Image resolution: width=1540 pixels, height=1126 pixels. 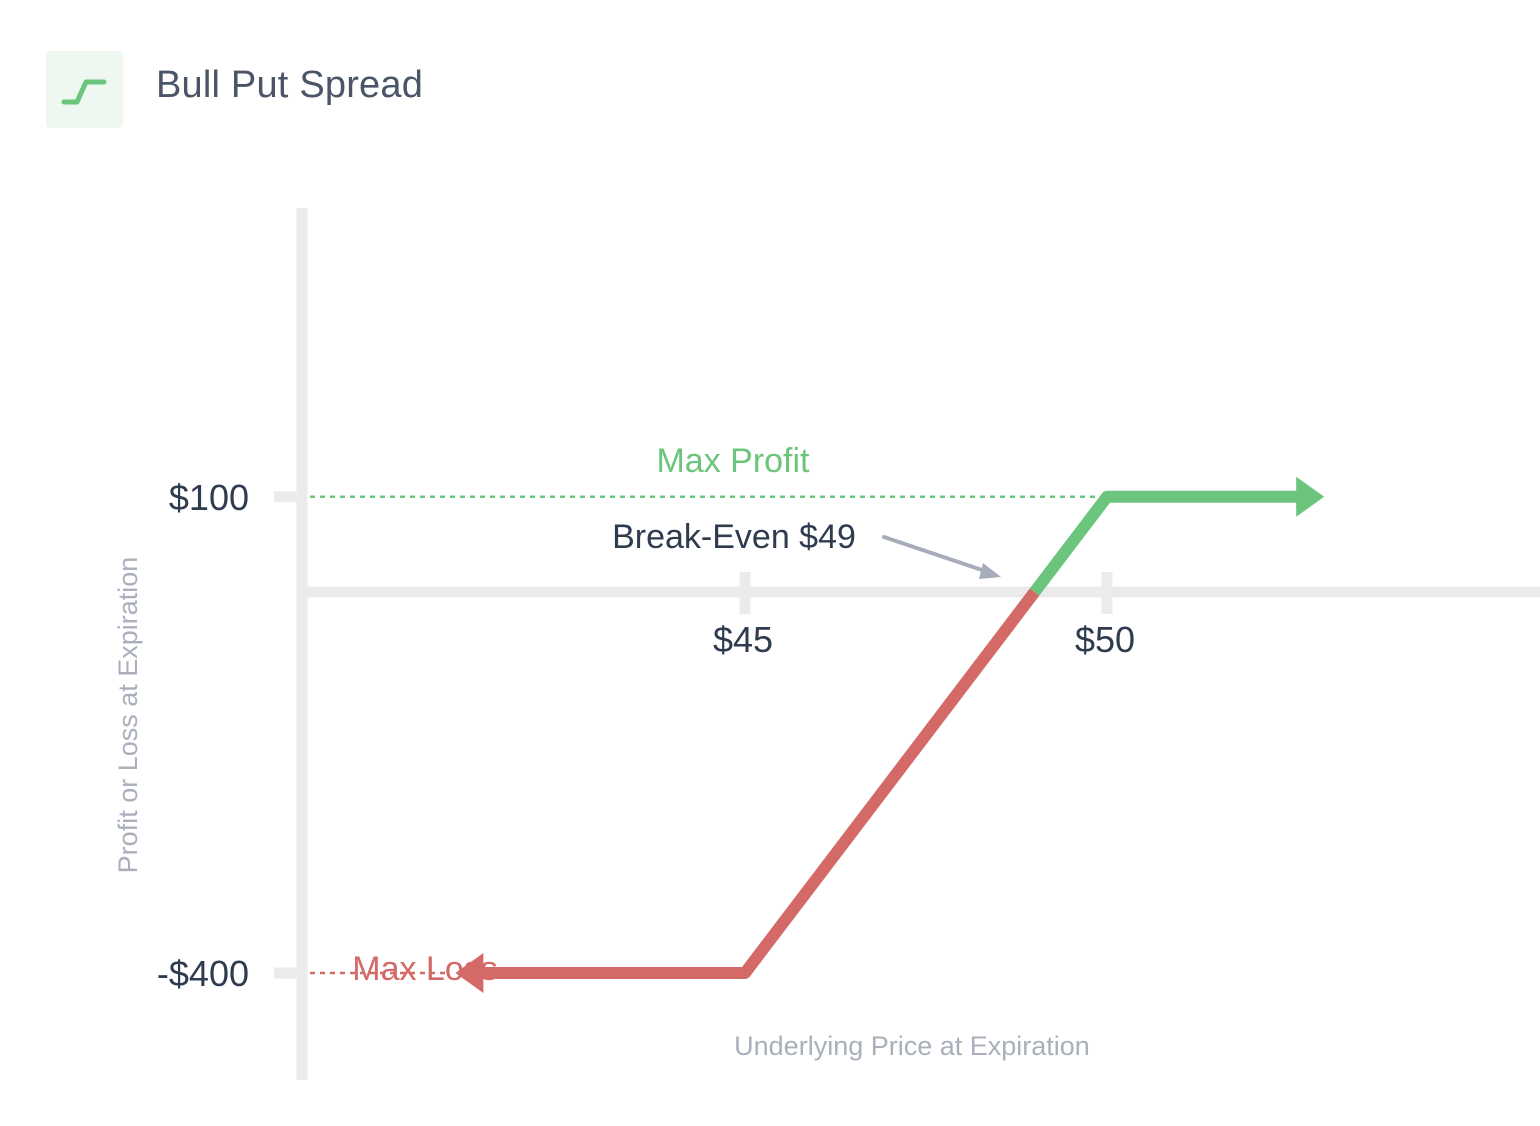 I want to click on x-tick-label: $45, so click(x=743, y=639).